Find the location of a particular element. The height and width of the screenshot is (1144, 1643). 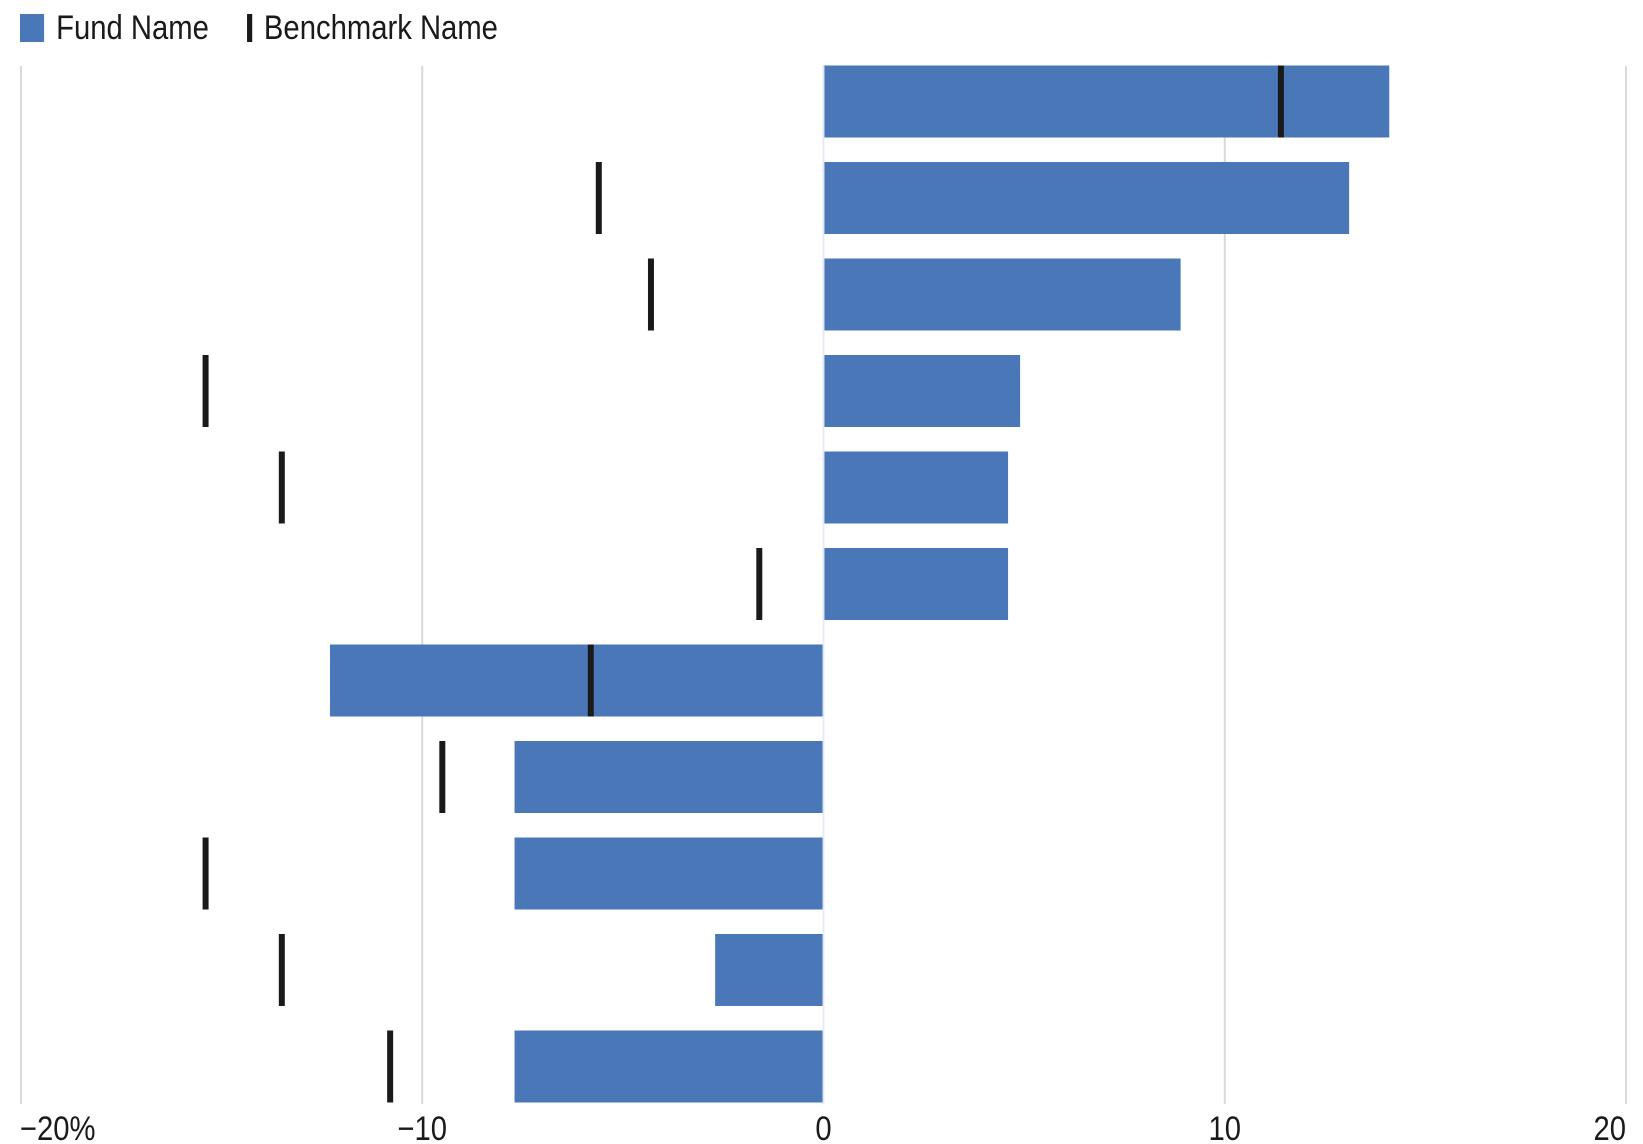

x-tick-label: 0 is located at coordinates (823, 1126).